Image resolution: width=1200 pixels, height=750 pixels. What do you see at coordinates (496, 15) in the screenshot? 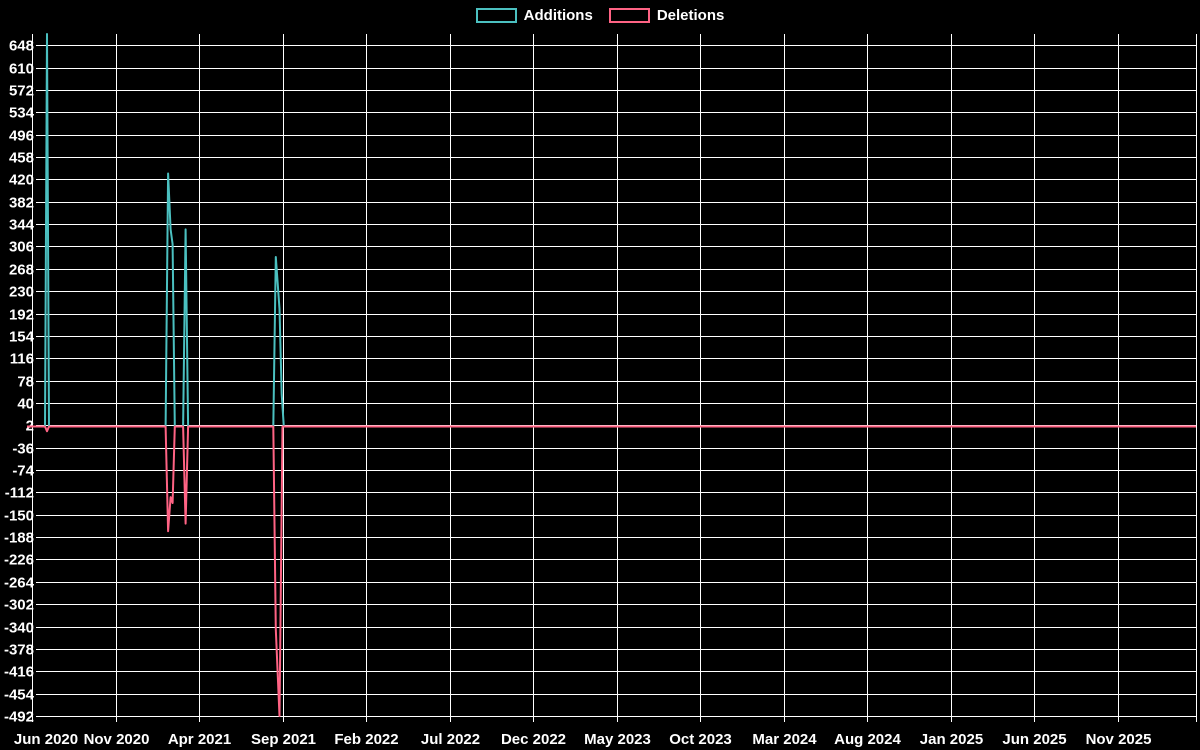
I see `legend-swatch-additions` at bounding box center [496, 15].